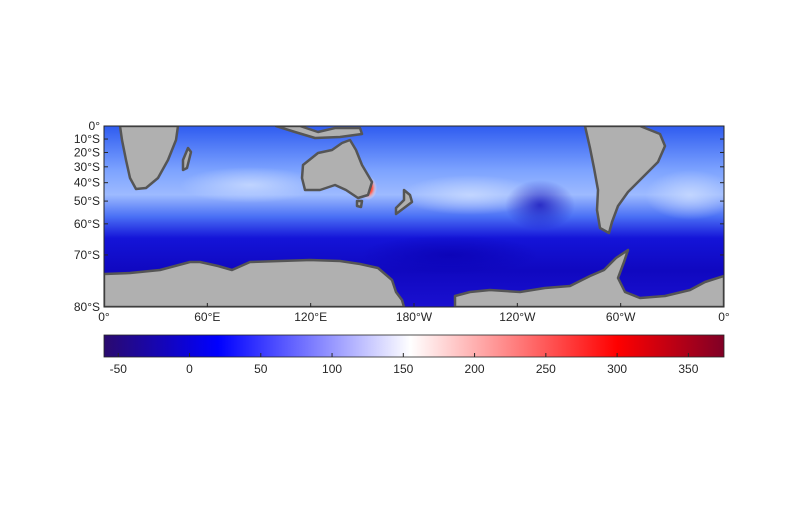 The width and height of the screenshot is (800, 526). What do you see at coordinates (688, 369) in the screenshot?
I see `colorbar-tick-label: 350` at bounding box center [688, 369].